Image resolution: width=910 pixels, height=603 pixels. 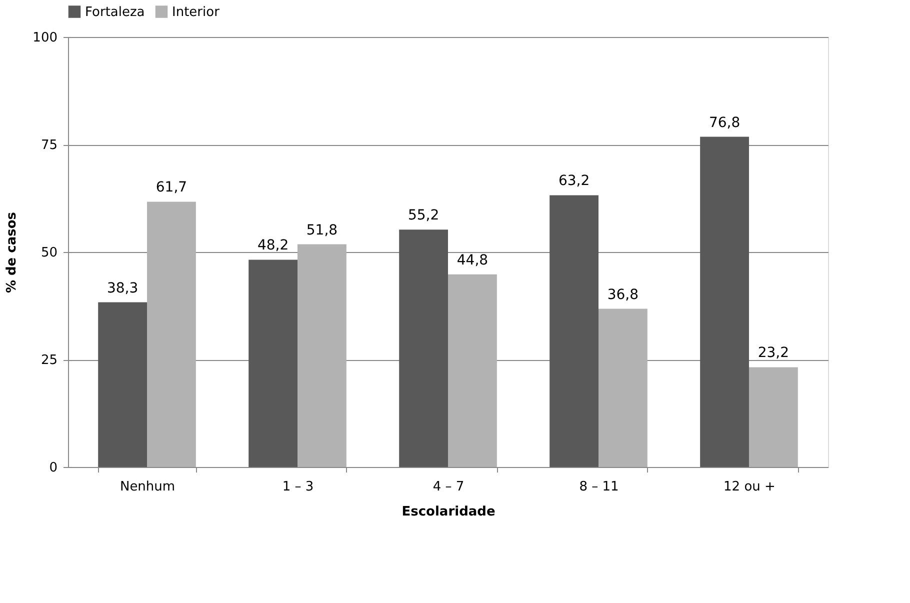 What do you see at coordinates (724, 122) in the screenshot?
I see `data-label: 76,8` at bounding box center [724, 122].